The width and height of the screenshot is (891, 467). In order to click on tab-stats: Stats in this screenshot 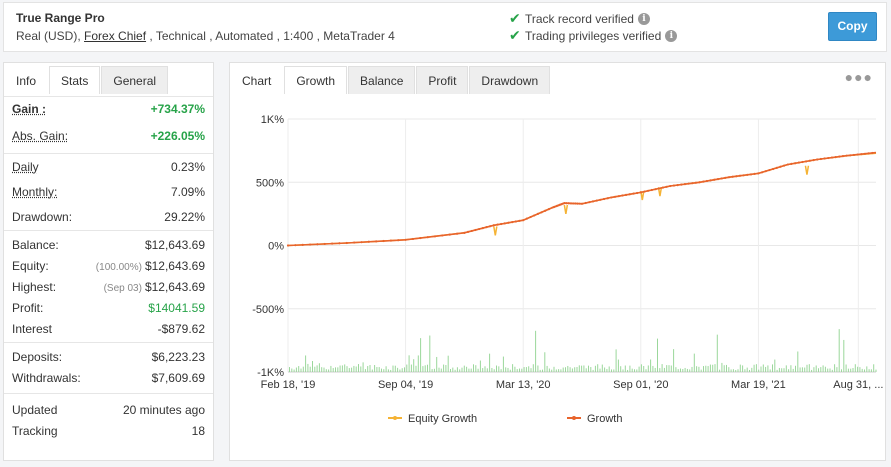, I will do `click(75, 80)`.